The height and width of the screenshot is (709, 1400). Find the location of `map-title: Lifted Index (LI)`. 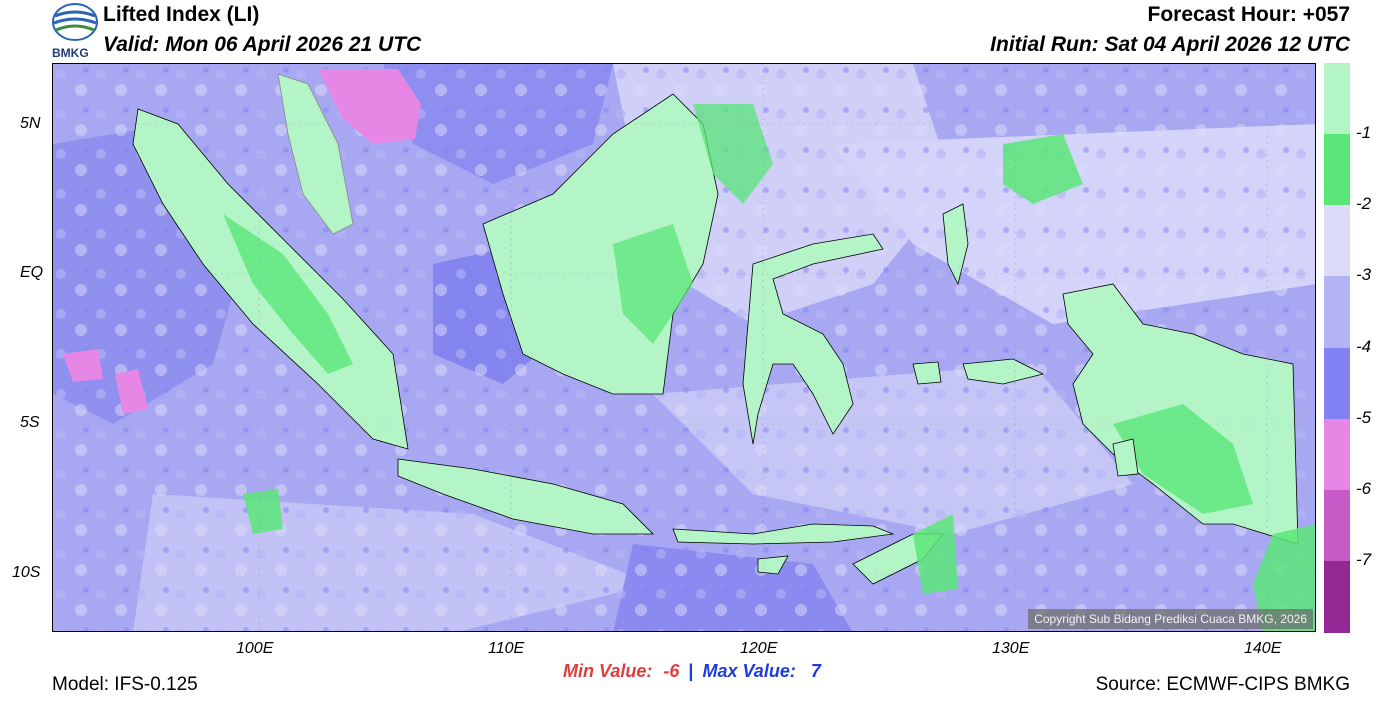

map-title: Lifted Index (LI) is located at coordinates (181, 14).